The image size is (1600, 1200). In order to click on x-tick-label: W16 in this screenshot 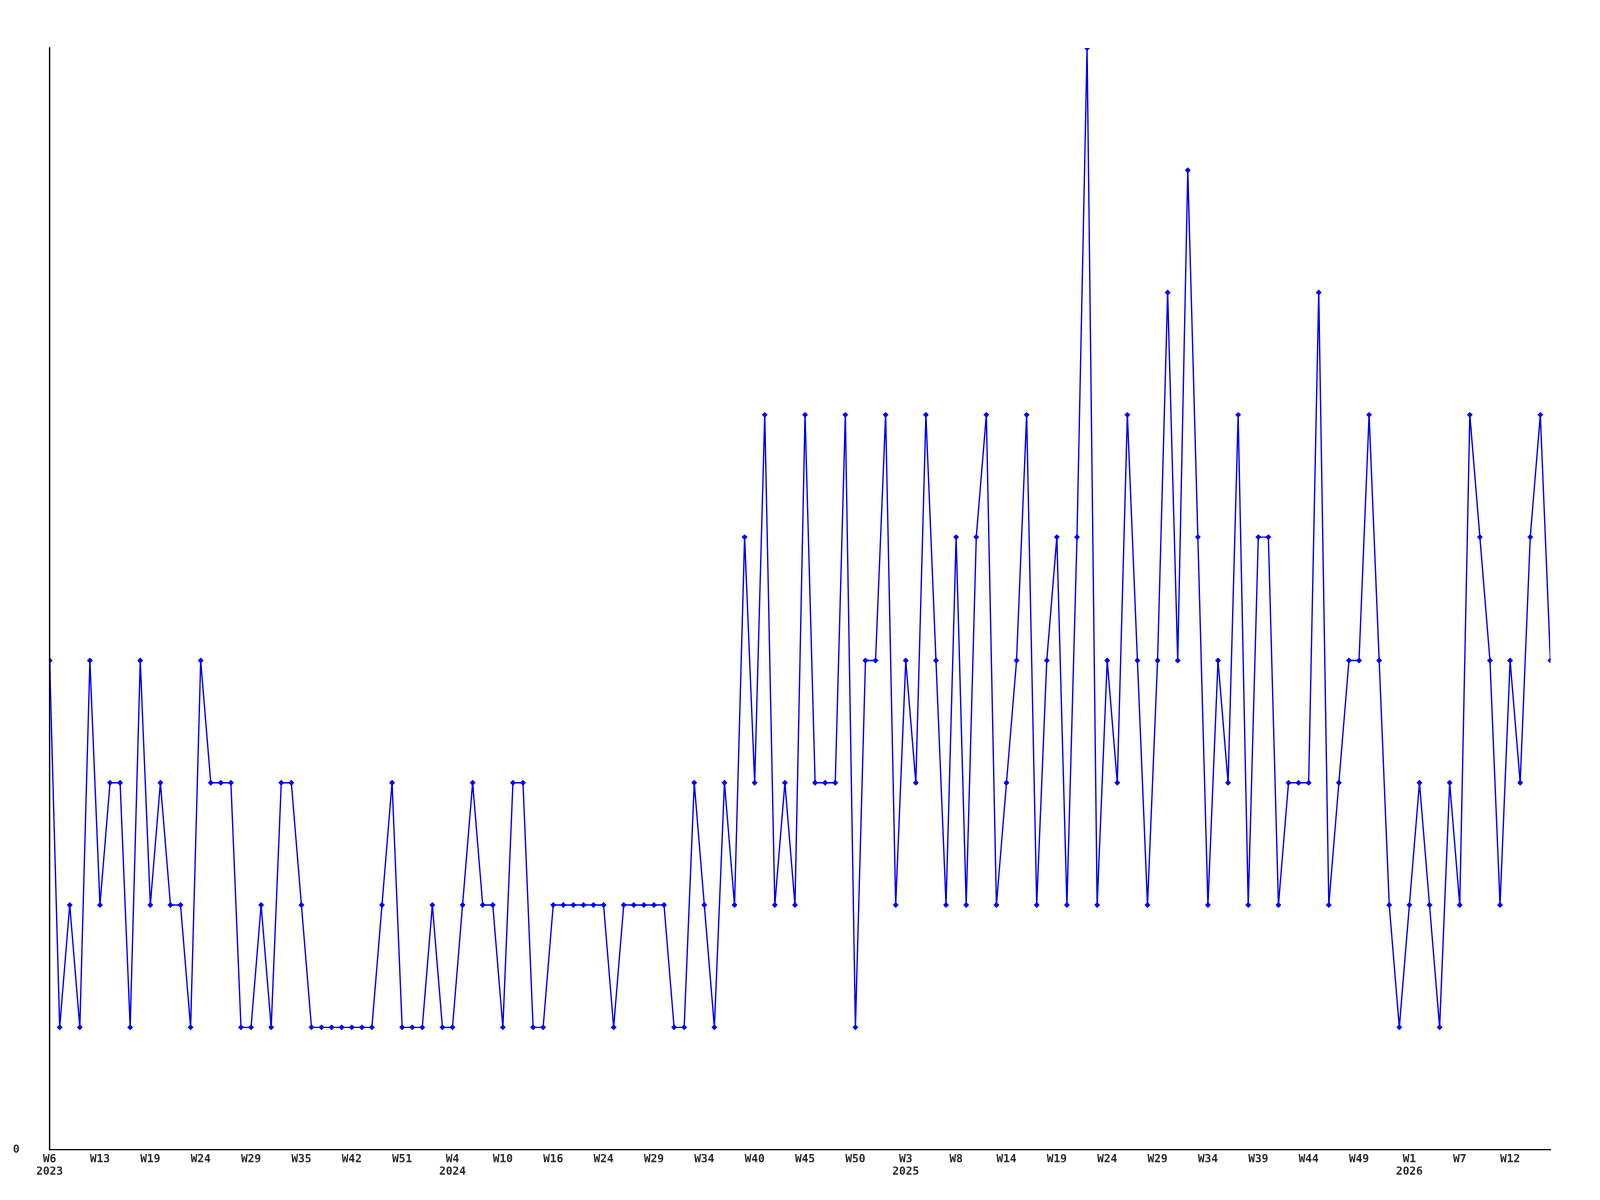, I will do `click(553, 1158)`.